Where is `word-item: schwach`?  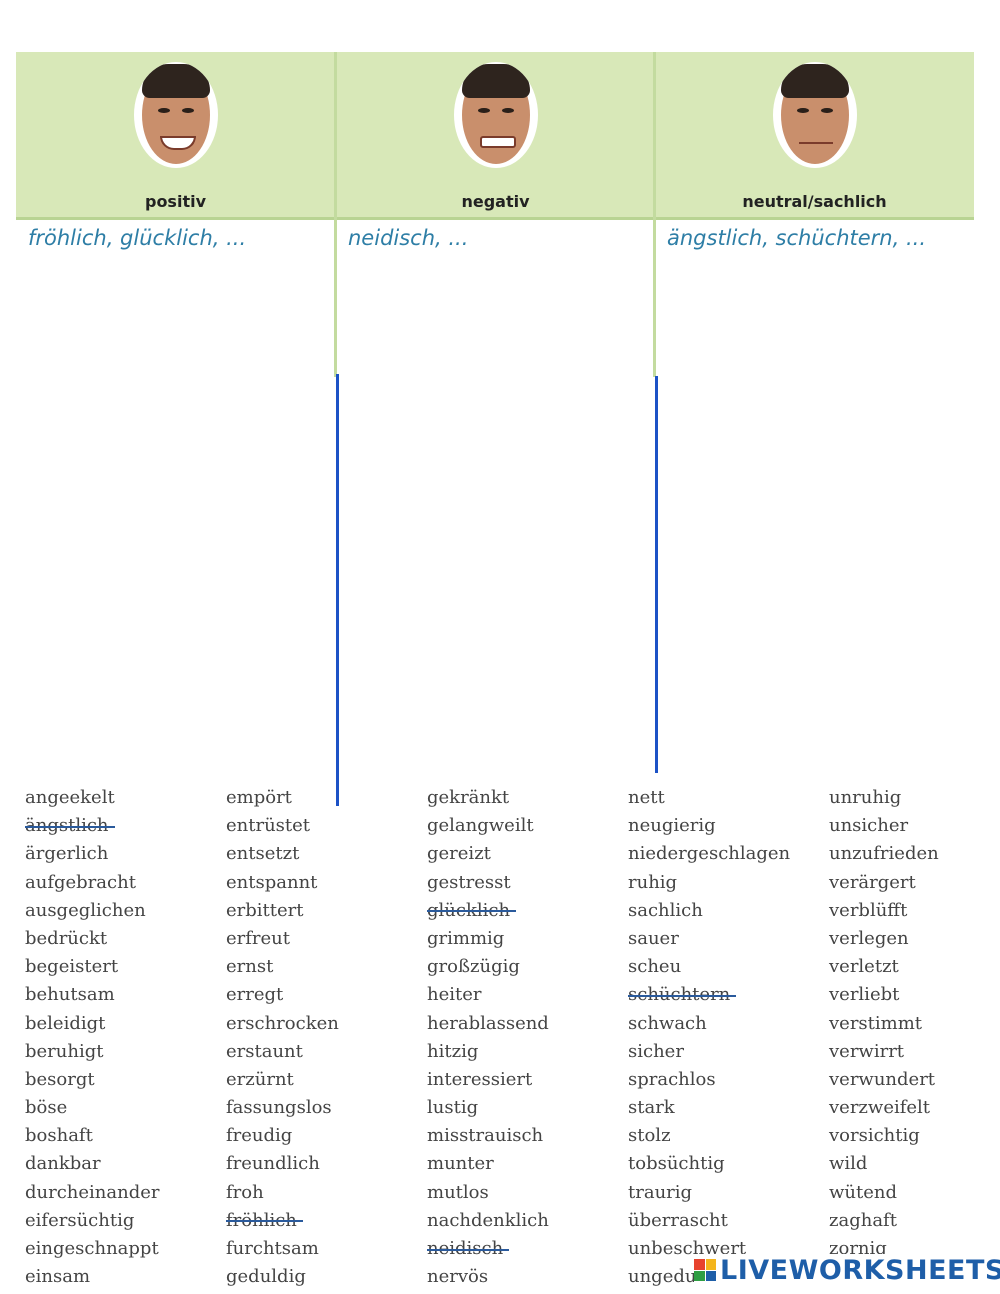 word-item: schwach is located at coordinates (667, 1023).